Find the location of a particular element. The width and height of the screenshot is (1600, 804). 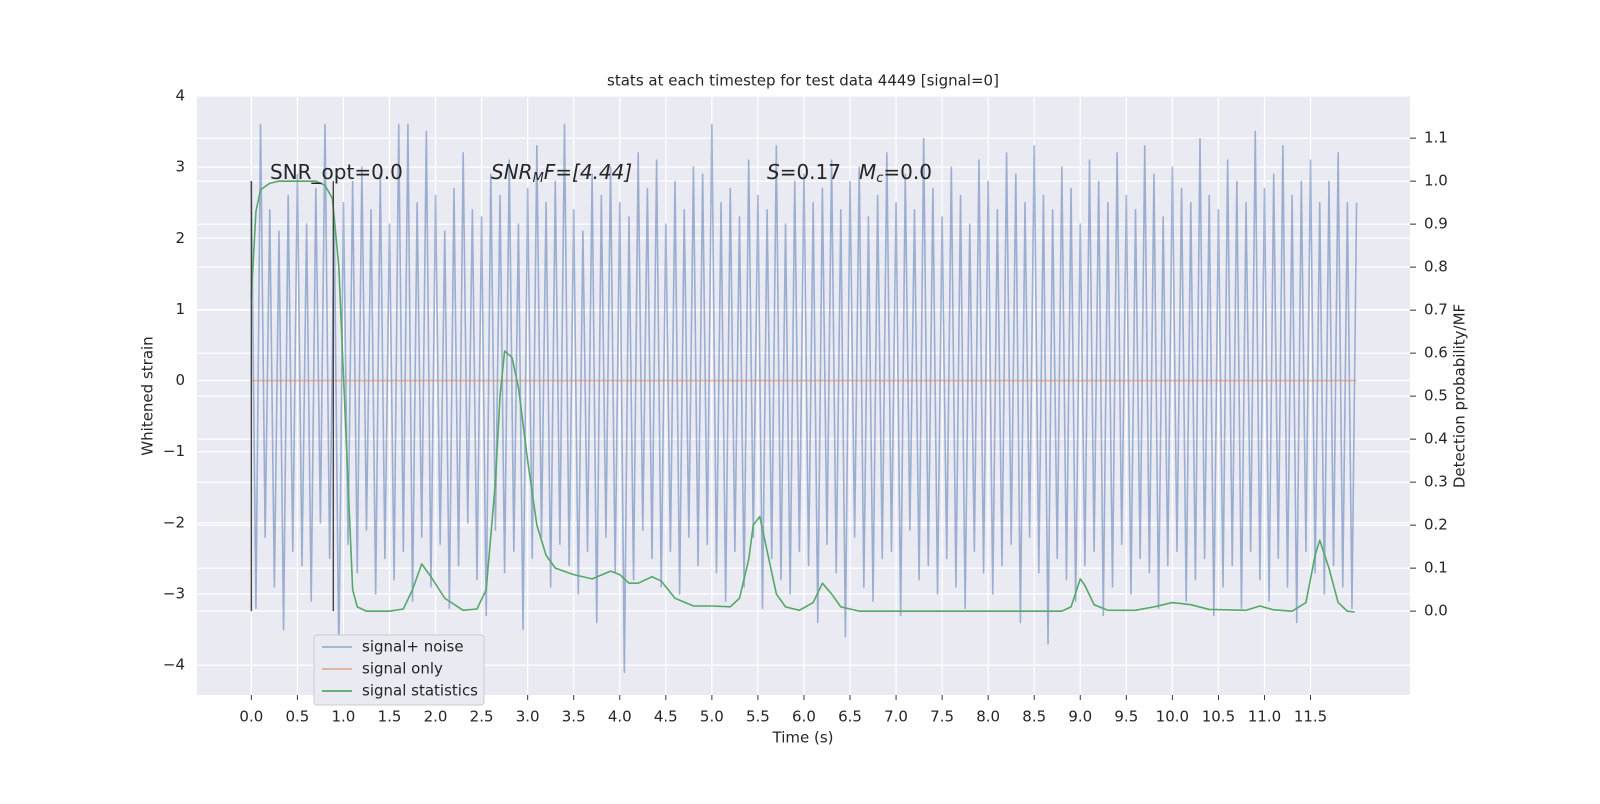

x-tick-label: 8.5 is located at coordinates (1034, 717).